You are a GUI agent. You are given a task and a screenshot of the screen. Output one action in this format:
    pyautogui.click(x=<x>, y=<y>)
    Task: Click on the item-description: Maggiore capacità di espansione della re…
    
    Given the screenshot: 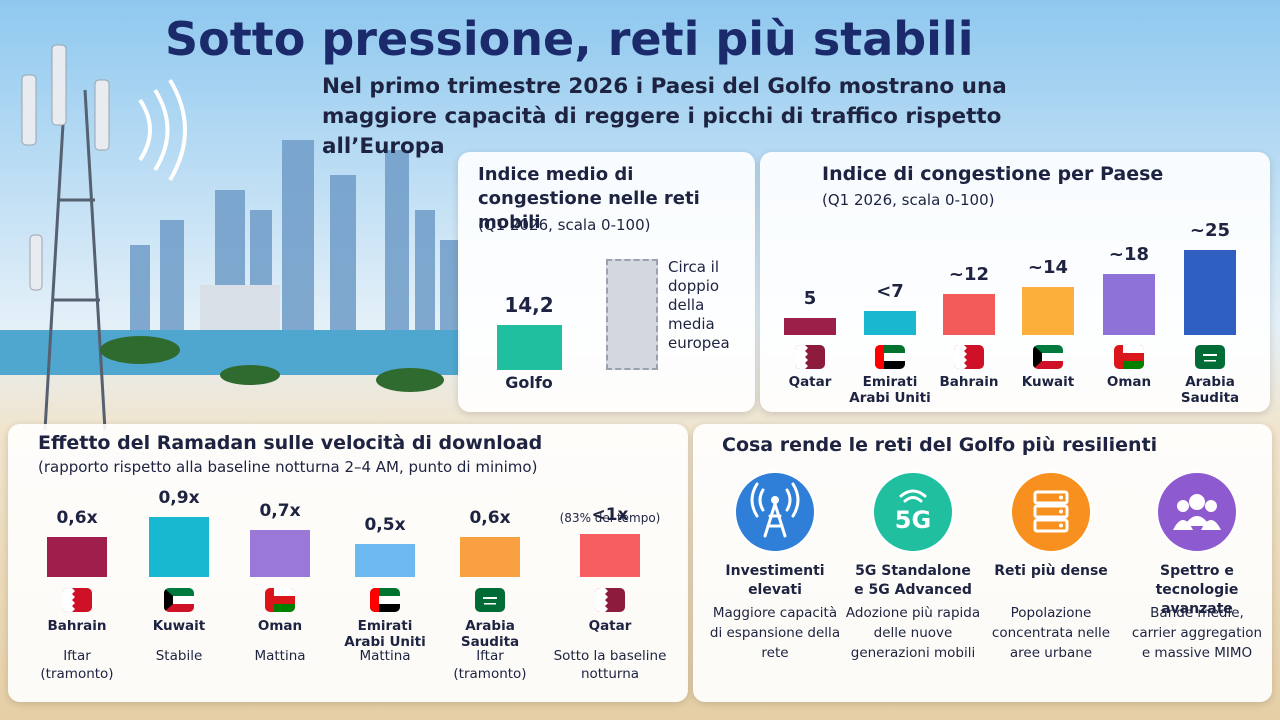 What is the action you would take?
    pyautogui.click(x=775, y=633)
    